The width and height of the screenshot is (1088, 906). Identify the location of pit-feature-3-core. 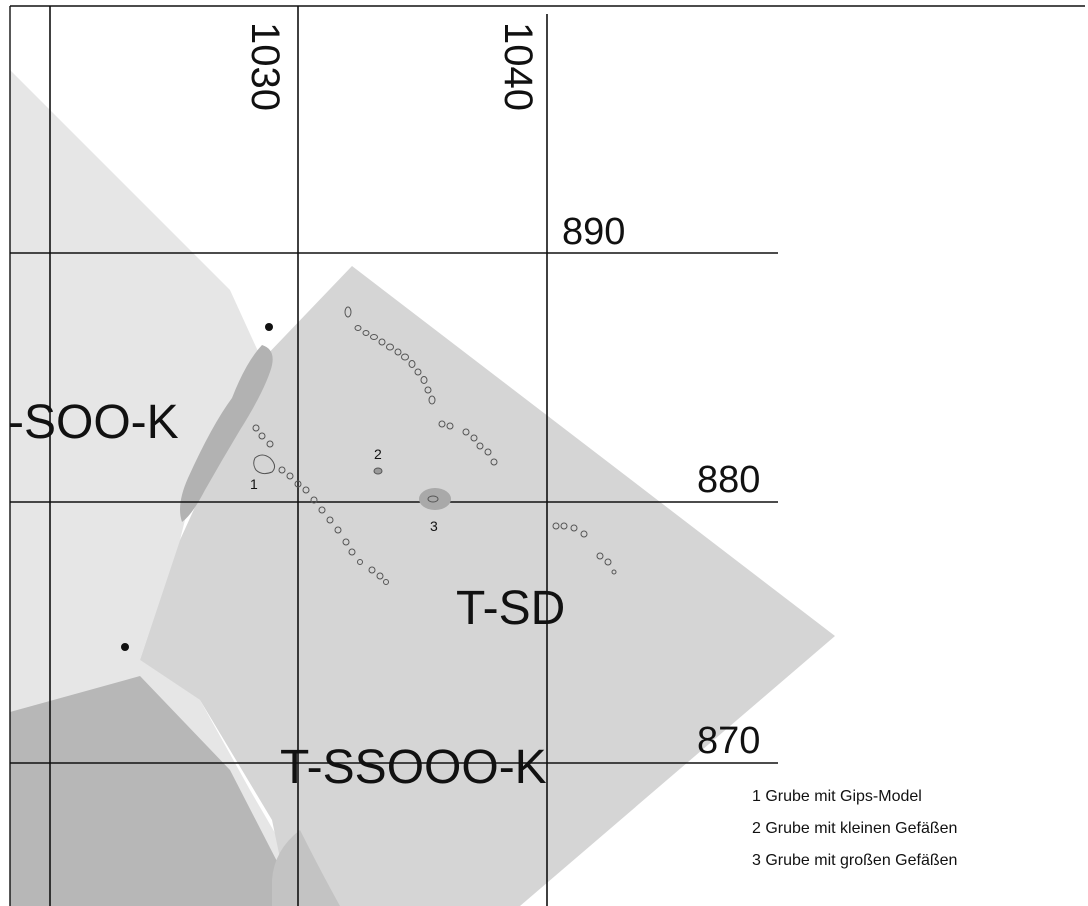
(433, 499).